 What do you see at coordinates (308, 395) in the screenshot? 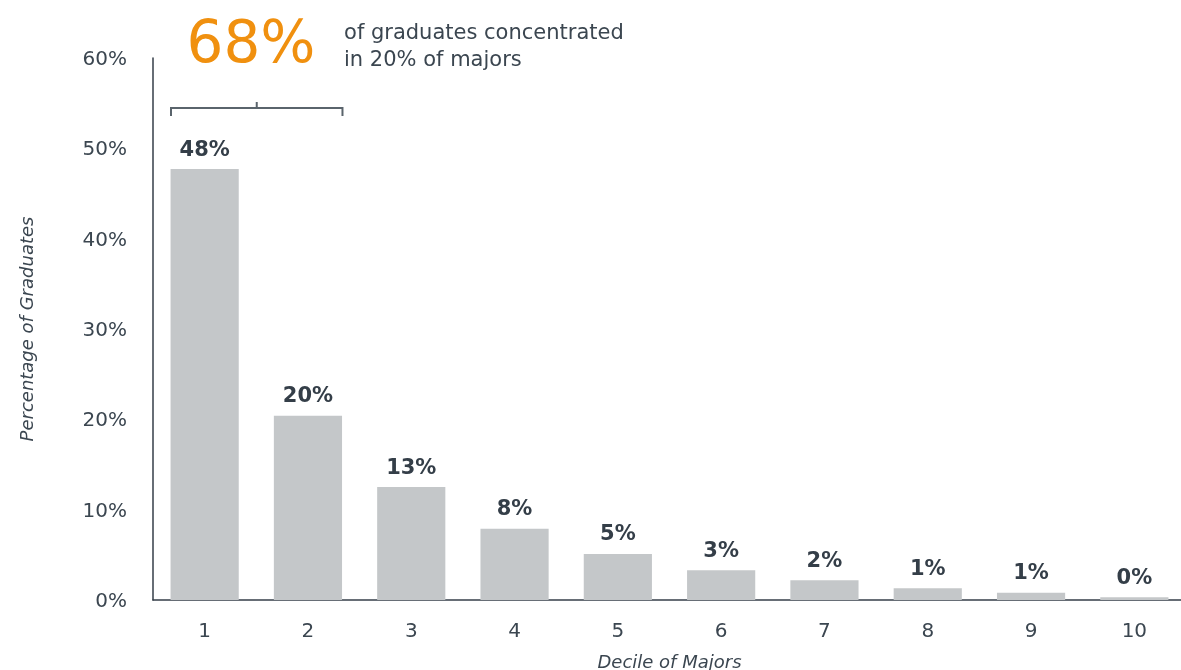
I see `data-label: 20%` at bounding box center [308, 395].